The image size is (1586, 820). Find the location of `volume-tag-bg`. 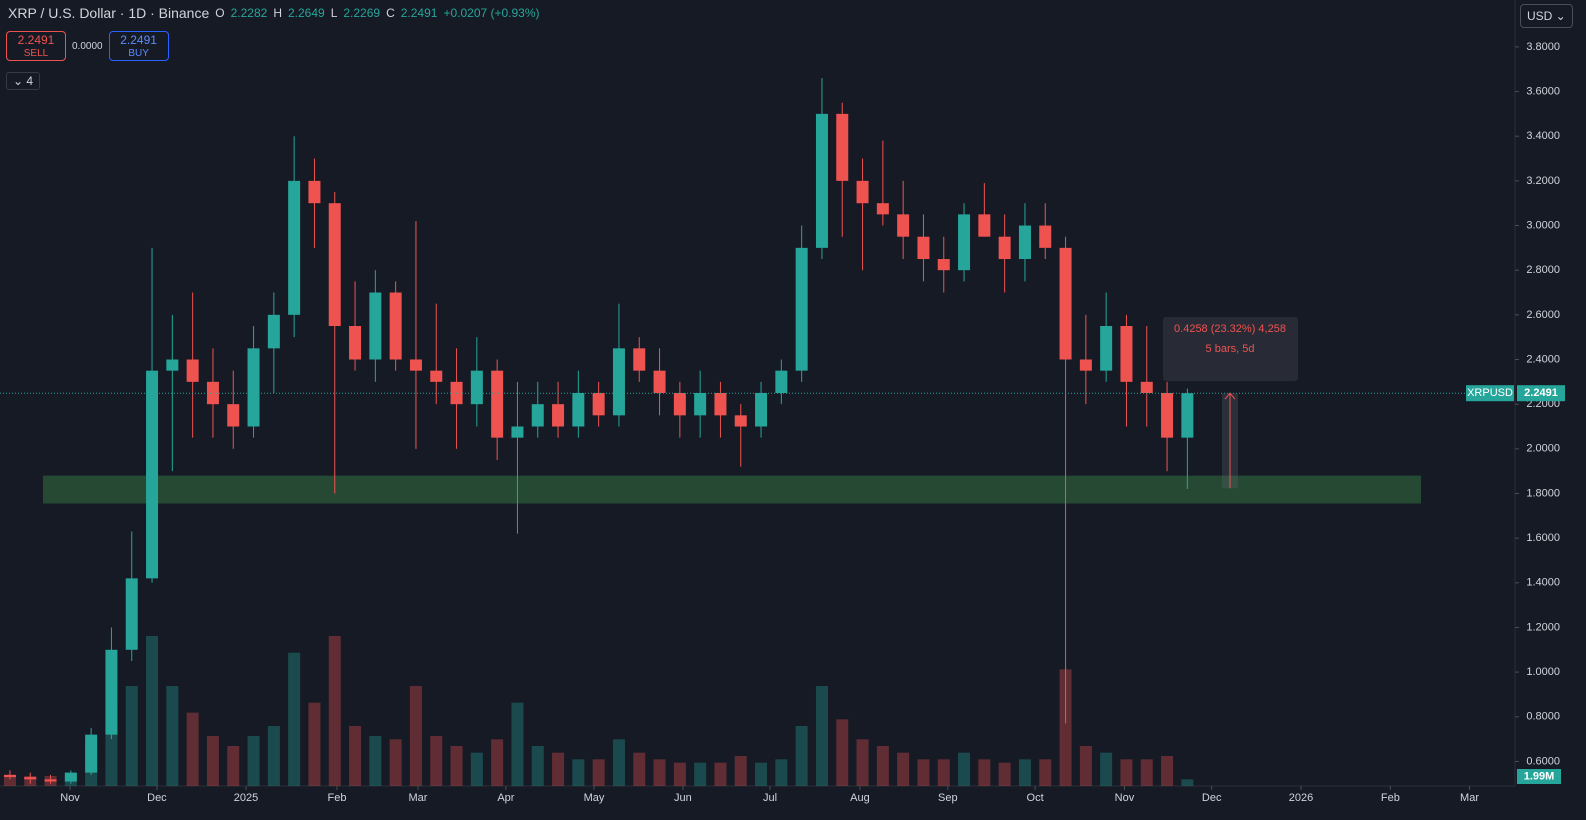

volume-tag-bg is located at coordinates (1539, 776).